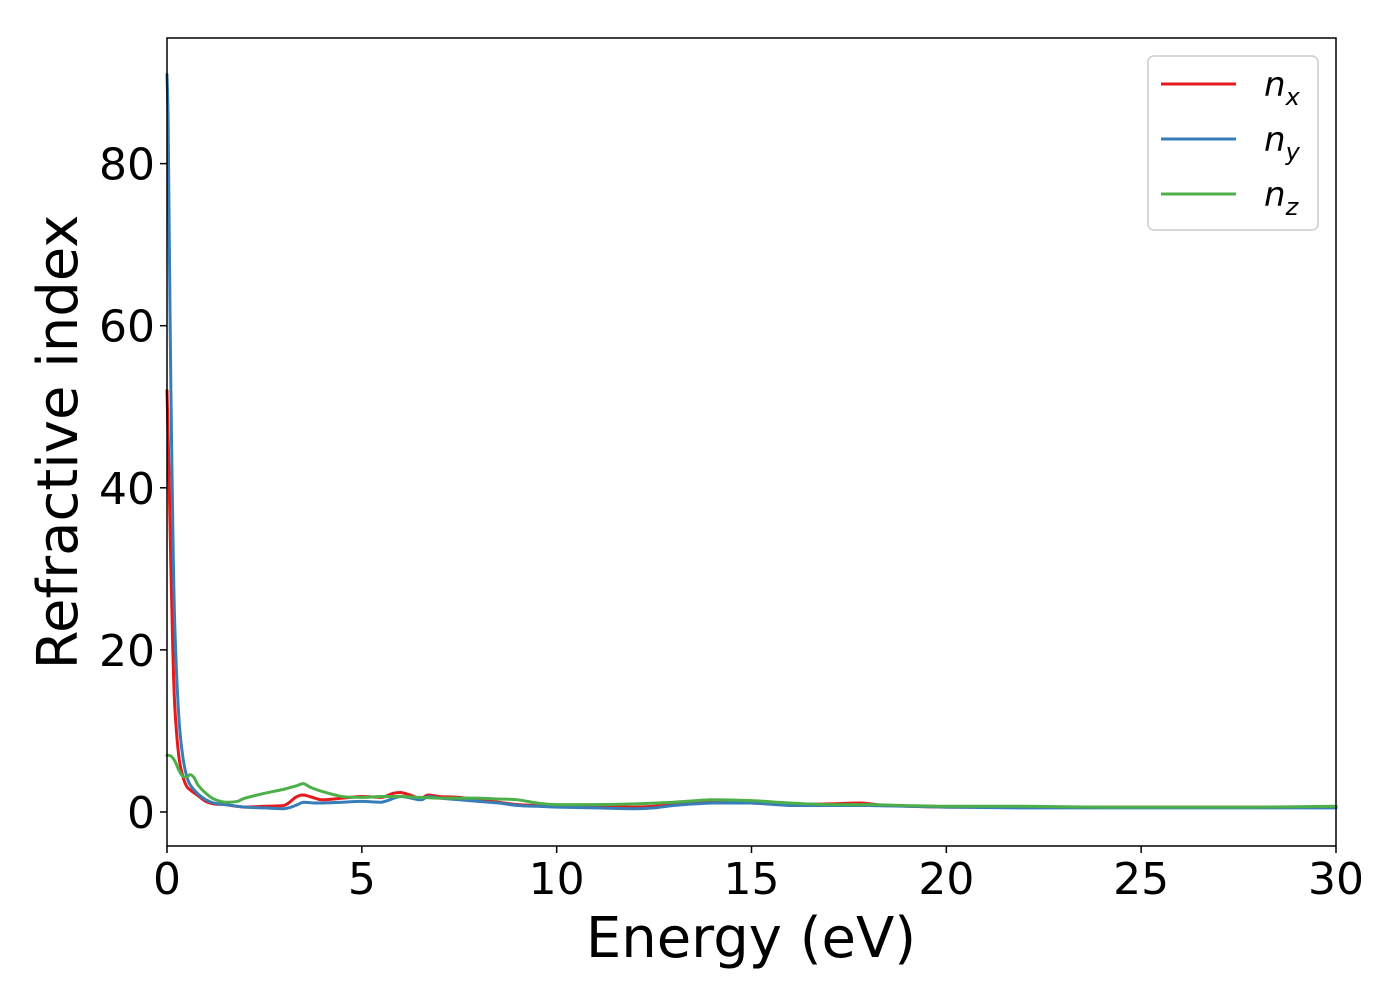 Image resolution: width=1400 pixels, height=1000 pixels. What do you see at coordinates (1282, 88) in the screenshot?
I see `legend-label-x: nx` at bounding box center [1282, 88].